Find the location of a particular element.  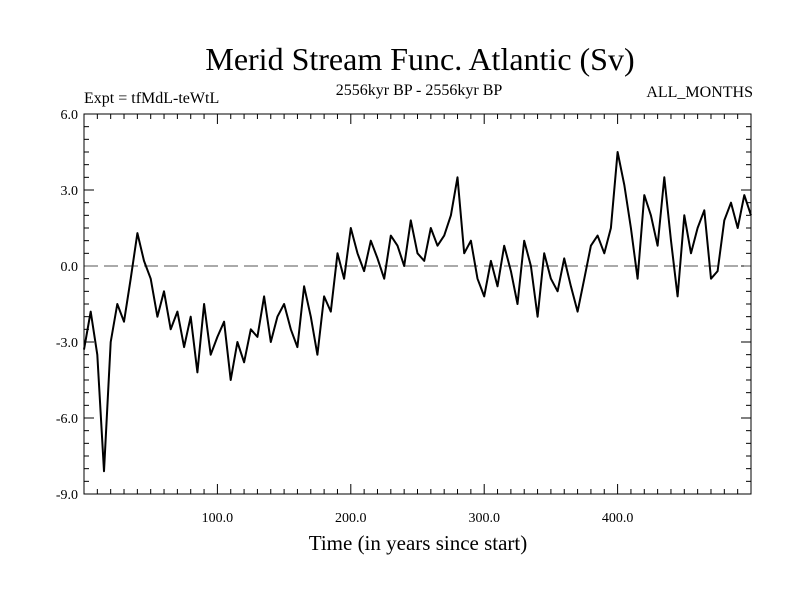

x-tick-label: 300.0 is located at coordinates (484, 518).